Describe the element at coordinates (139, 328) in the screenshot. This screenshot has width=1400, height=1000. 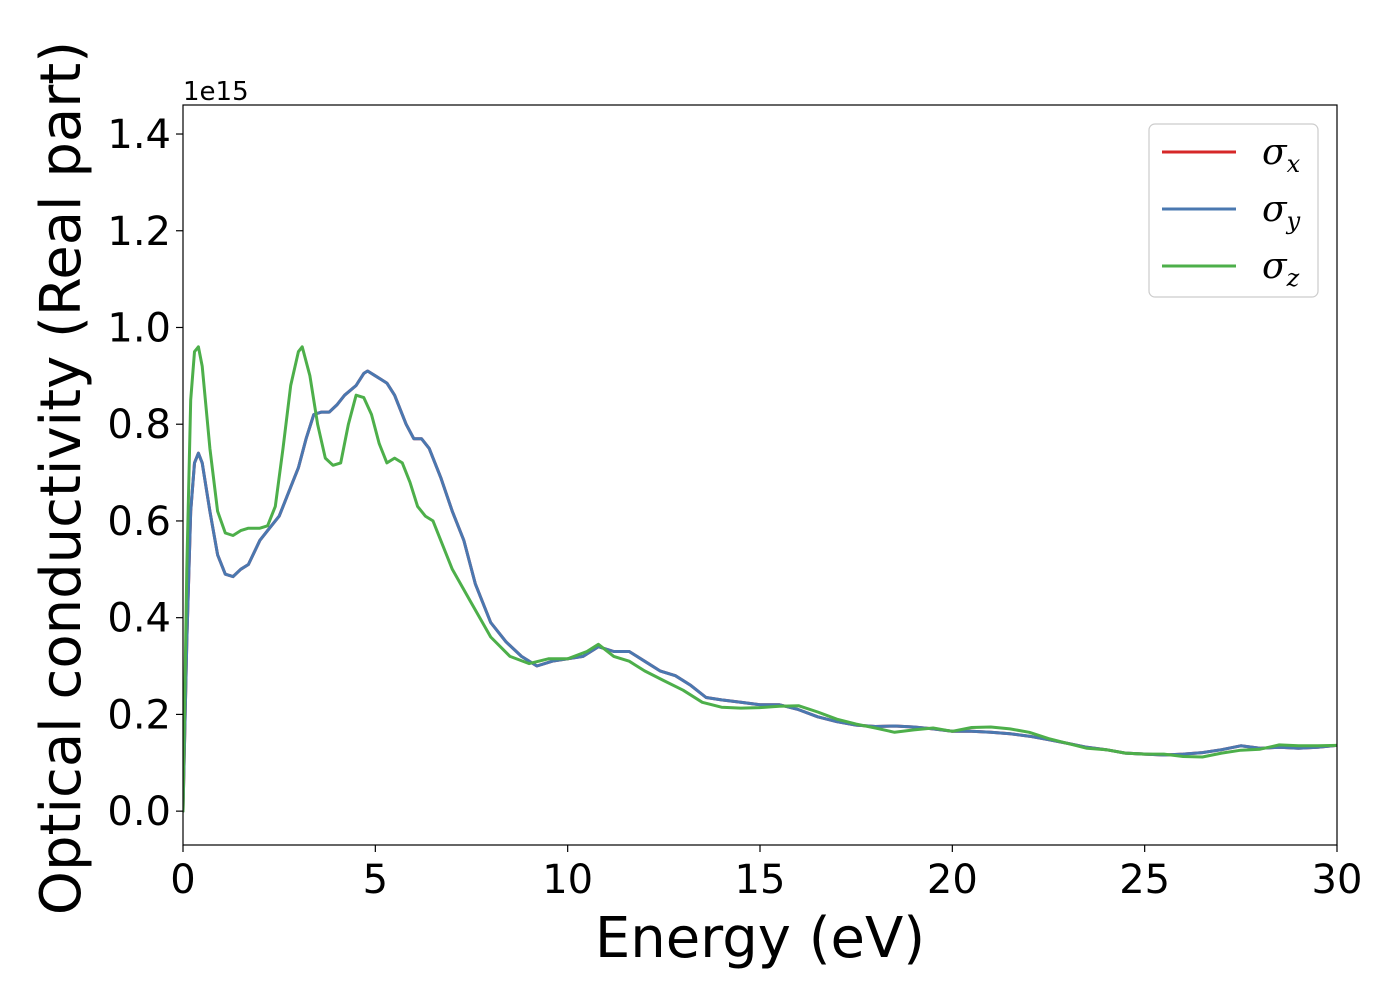
I see `y-tick-label: 1.0` at that location.